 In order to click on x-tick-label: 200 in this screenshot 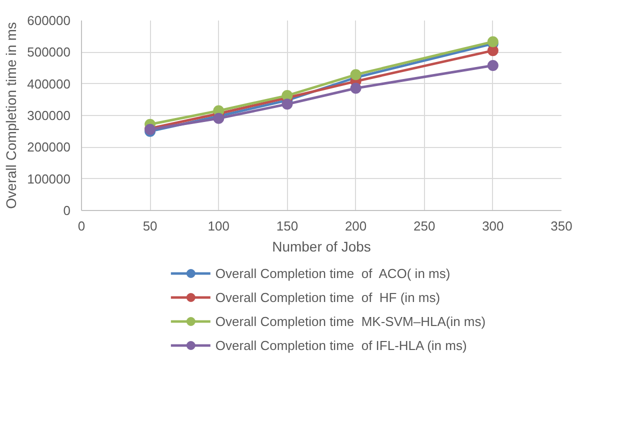, I will do `click(355, 226)`.